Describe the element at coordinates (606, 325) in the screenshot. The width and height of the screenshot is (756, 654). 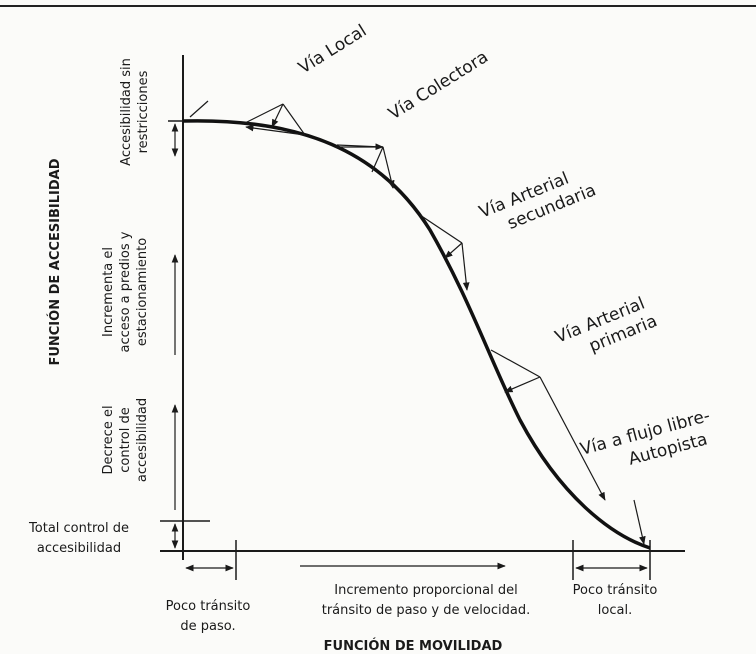
I see `via-arterial-primaria-label: Vía Arterial primaria` at that location.